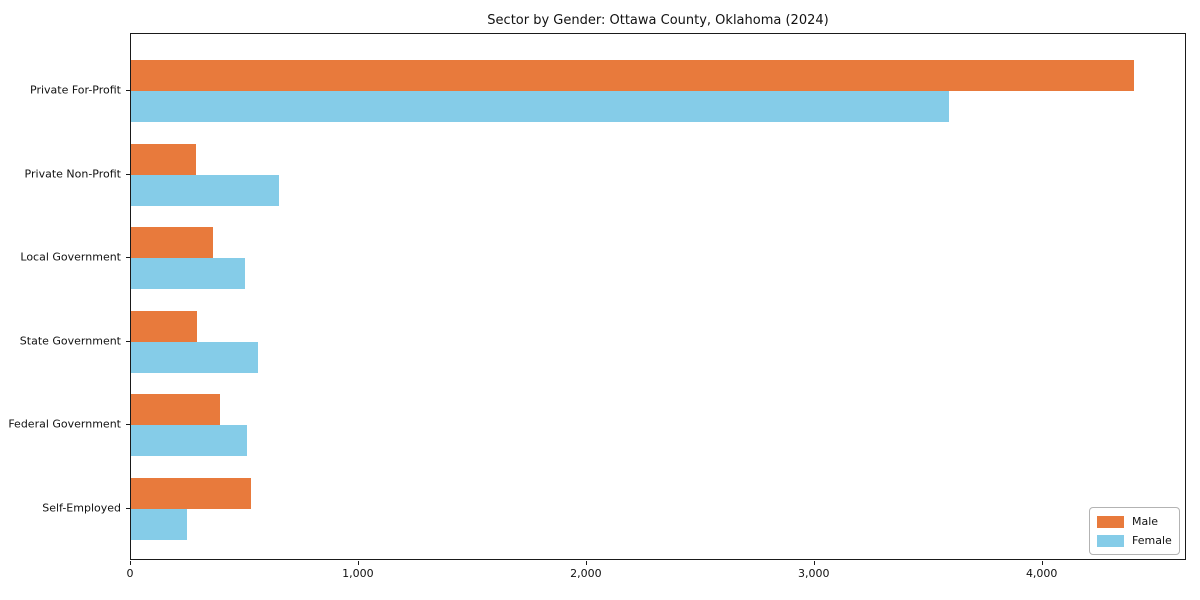 The width and height of the screenshot is (1200, 600). Describe the element at coordinates (656, 580) in the screenshot. I see `x-axis: 0 1,000 2,000 3,000 4,000` at that location.